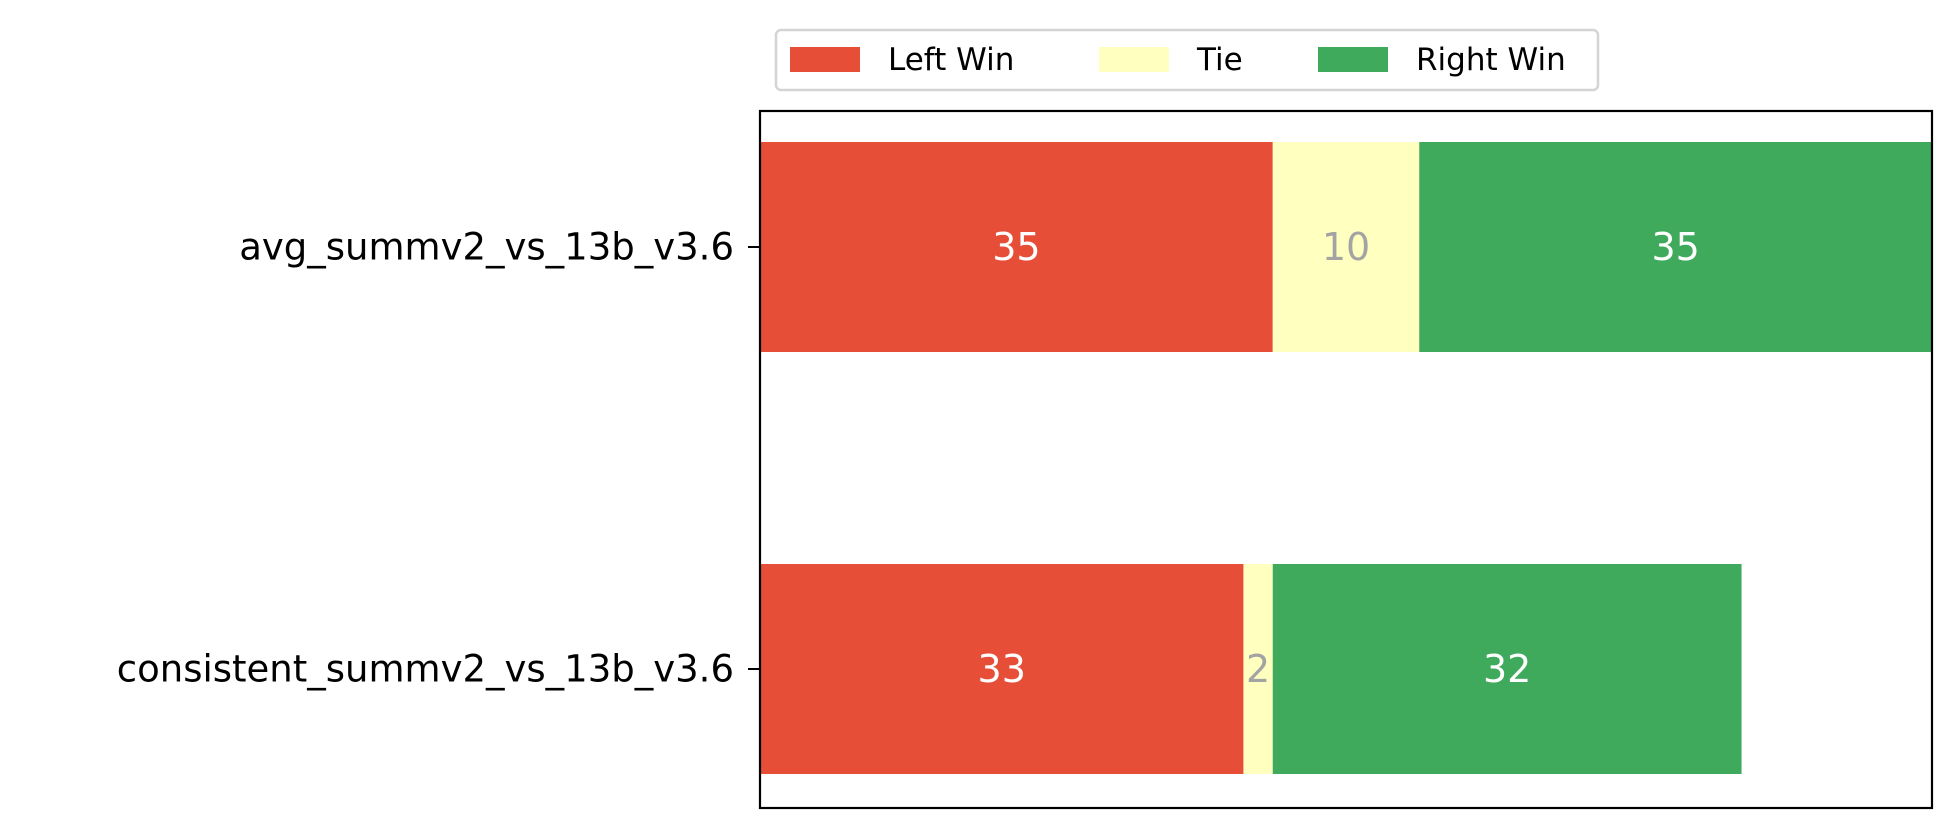 This screenshot has height=836, width=1946. What do you see at coordinates (951, 60) in the screenshot?
I see `legend-label-left-win: Left Win` at bounding box center [951, 60].